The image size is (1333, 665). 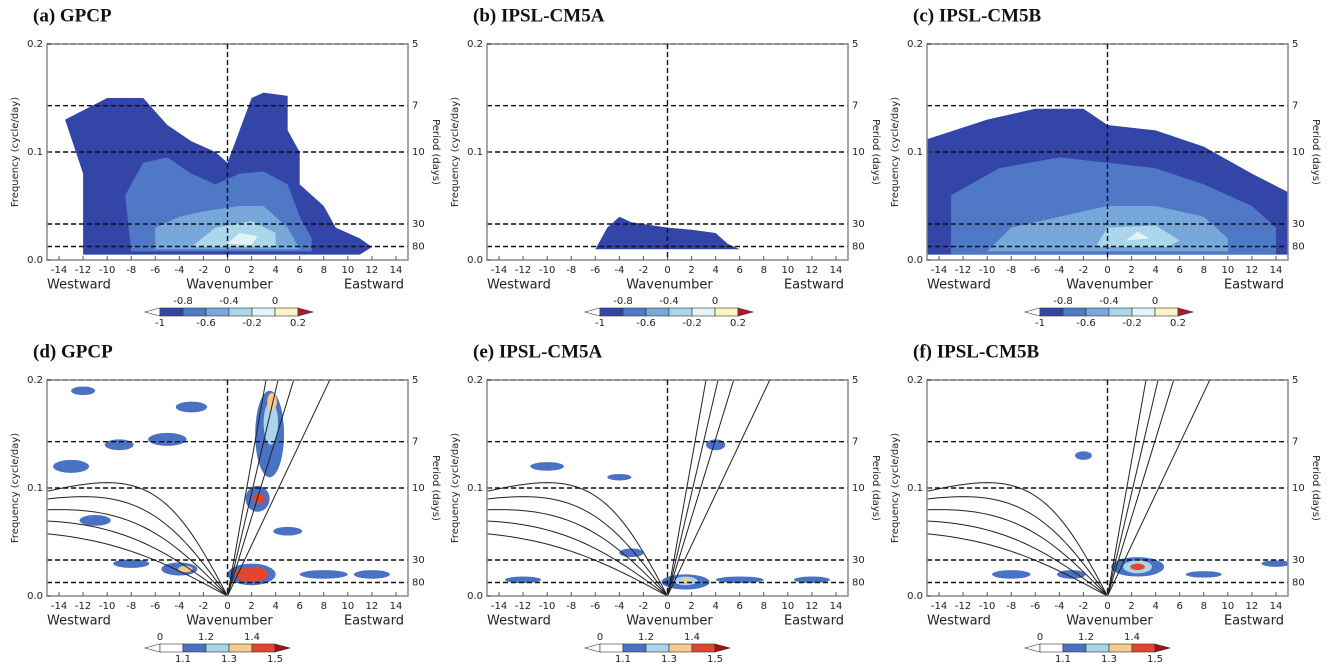 I want to click on colorbar-tick-label: 1.1, so click(x=623, y=659).